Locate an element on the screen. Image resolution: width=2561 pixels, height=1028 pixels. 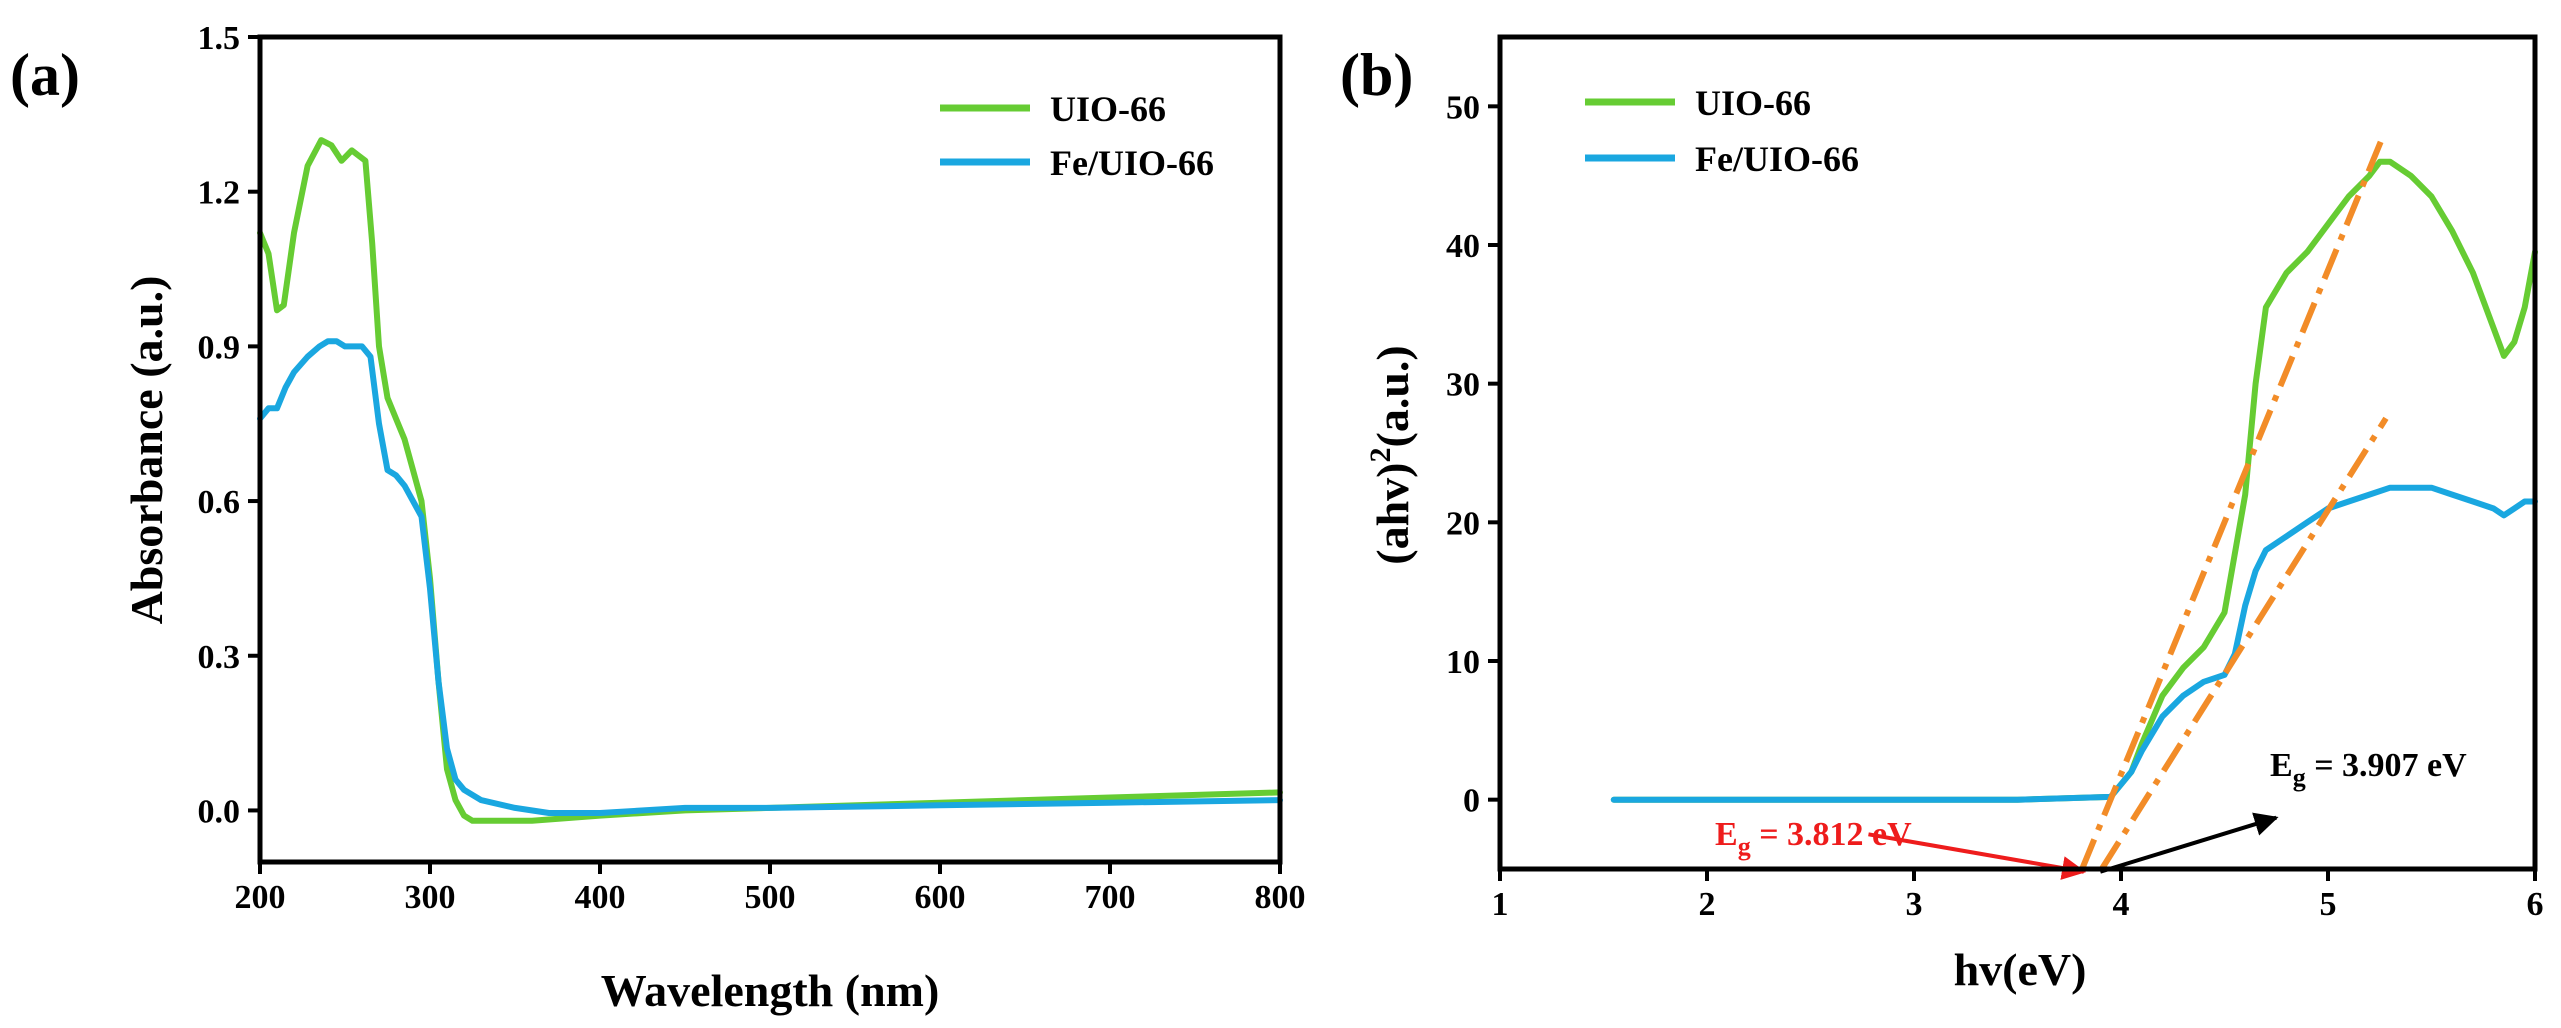
panel-a-y-axis-label: Absorbance (a.u.) is located at coordinates (146, 450).